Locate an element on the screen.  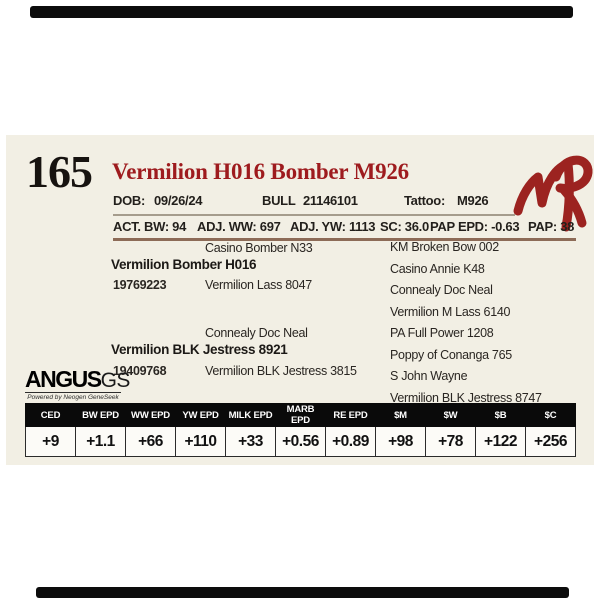
dam-great-3: S John Wayne is located at coordinates (429, 376).